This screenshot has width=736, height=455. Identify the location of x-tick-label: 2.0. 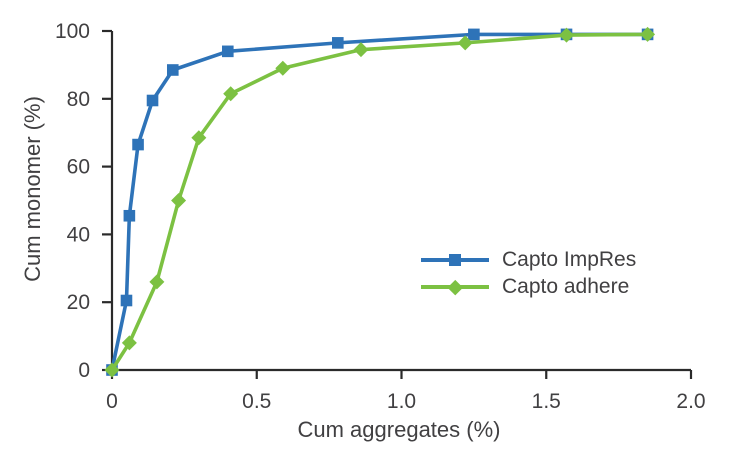
(690, 401).